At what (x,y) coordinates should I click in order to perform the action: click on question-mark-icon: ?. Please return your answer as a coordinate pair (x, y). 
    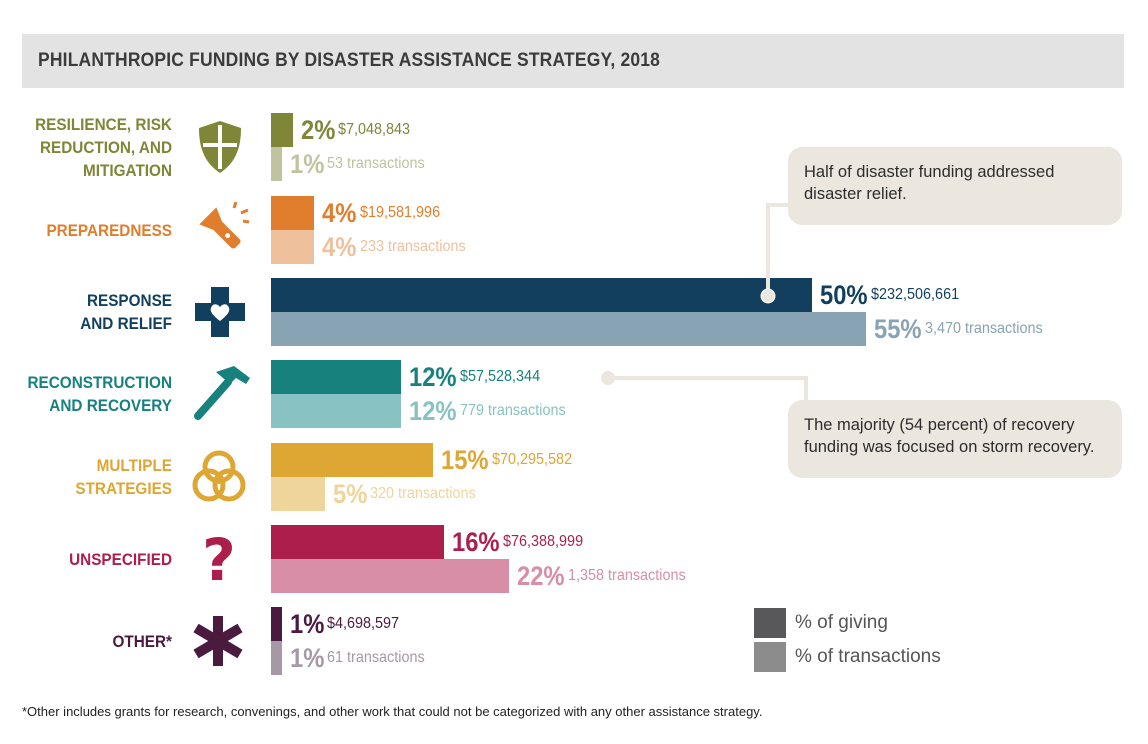
    Looking at the image, I should click on (219, 560).